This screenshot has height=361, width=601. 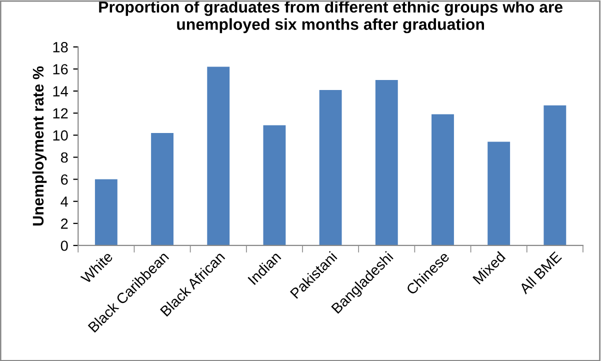 What do you see at coordinates (60, 47) in the screenshot?
I see `y-tick-label: 18` at bounding box center [60, 47].